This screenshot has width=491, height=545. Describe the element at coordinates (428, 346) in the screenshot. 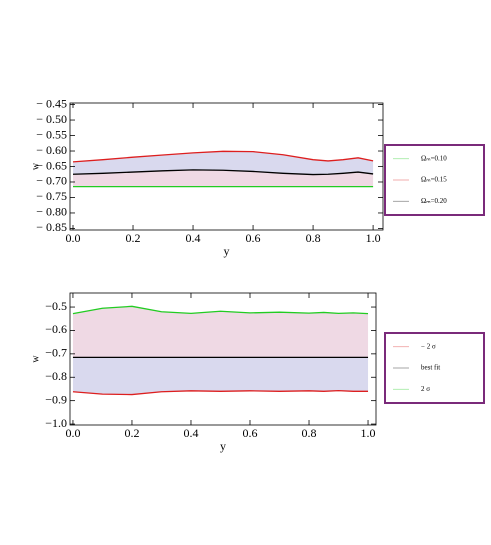

I see `legend-label: − 2 σ` at that location.